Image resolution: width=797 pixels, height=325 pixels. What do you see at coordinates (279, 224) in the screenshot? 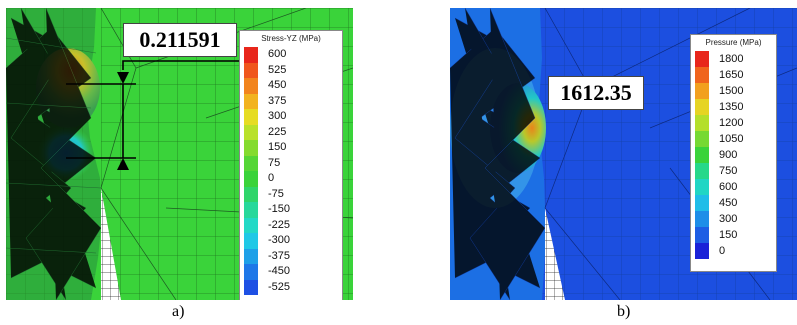
I see `legend-label: -225` at bounding box center [279, 224].